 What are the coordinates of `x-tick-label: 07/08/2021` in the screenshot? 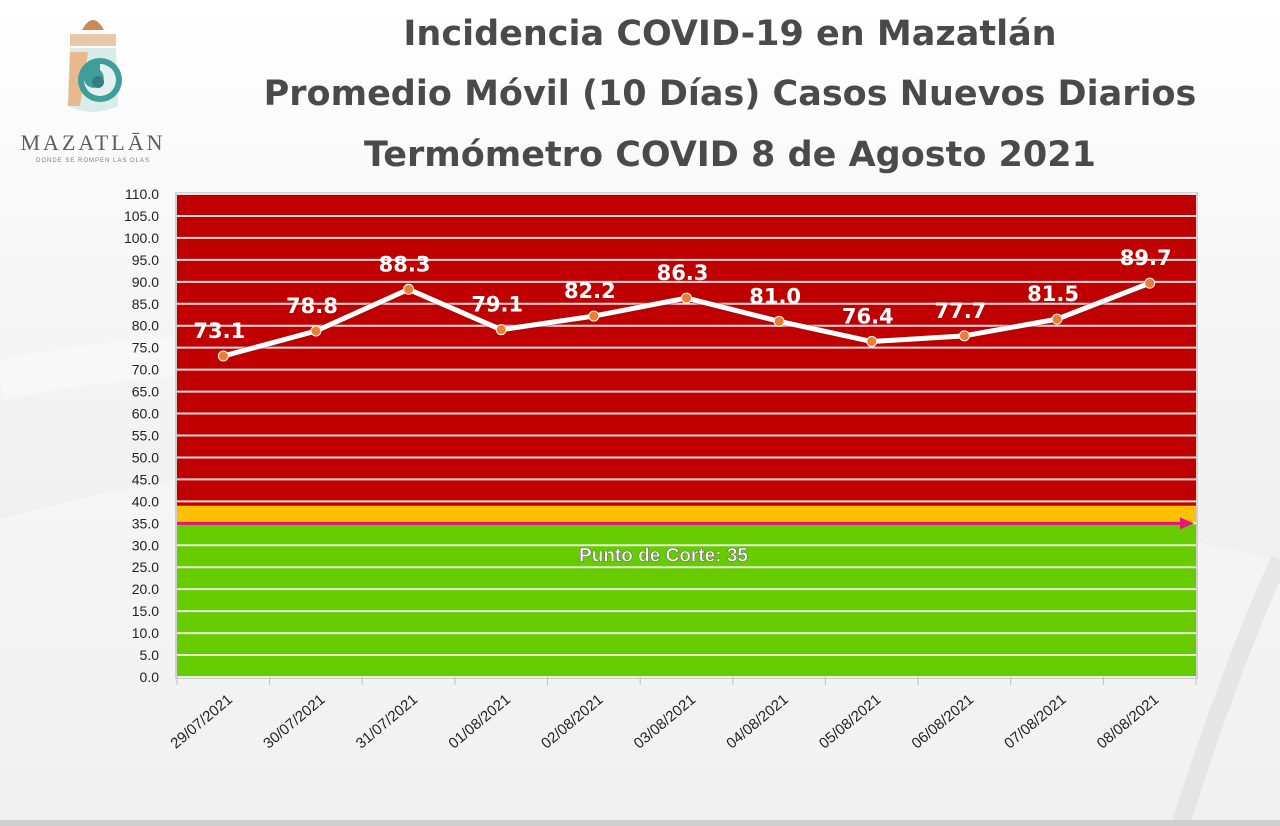 It's located at (1035, 721).